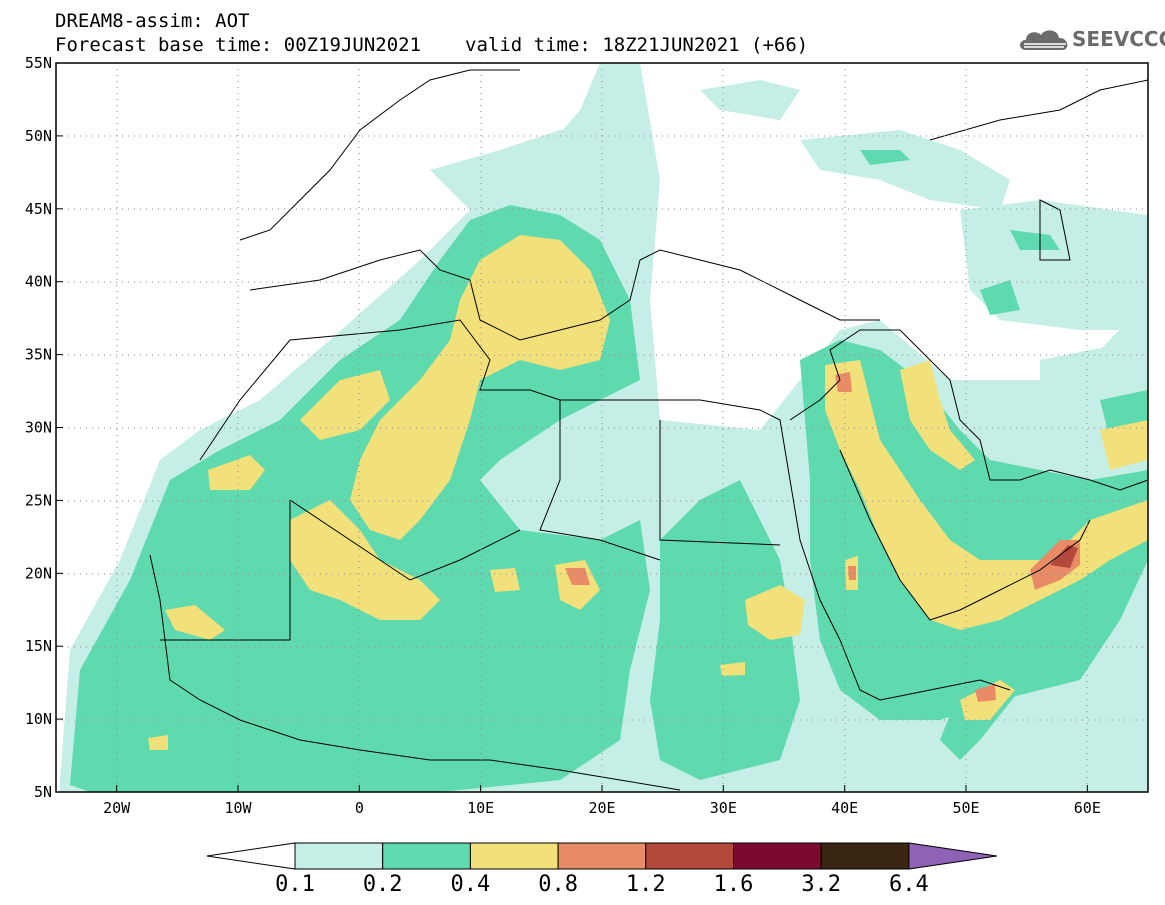 This screenshot has width=1165, height=905. Describe the element at coordinates (38, 719) in the screenshot. I see `lat-tick-label: 10N` at that location.